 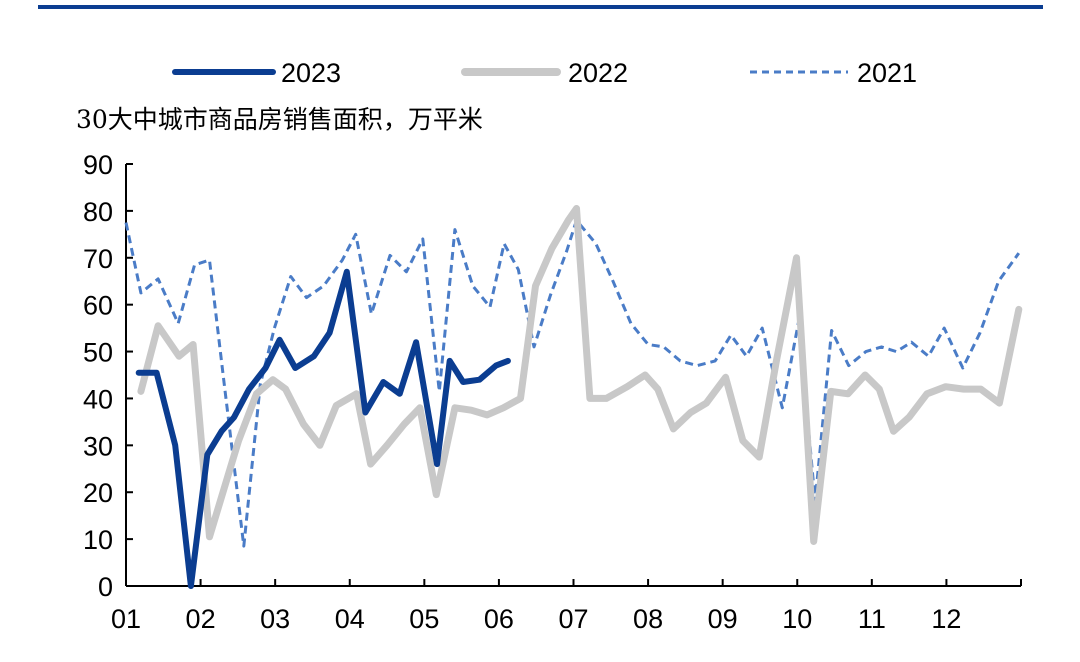 I want to click on x-tick-label: 09, so click(x=723, y=619).